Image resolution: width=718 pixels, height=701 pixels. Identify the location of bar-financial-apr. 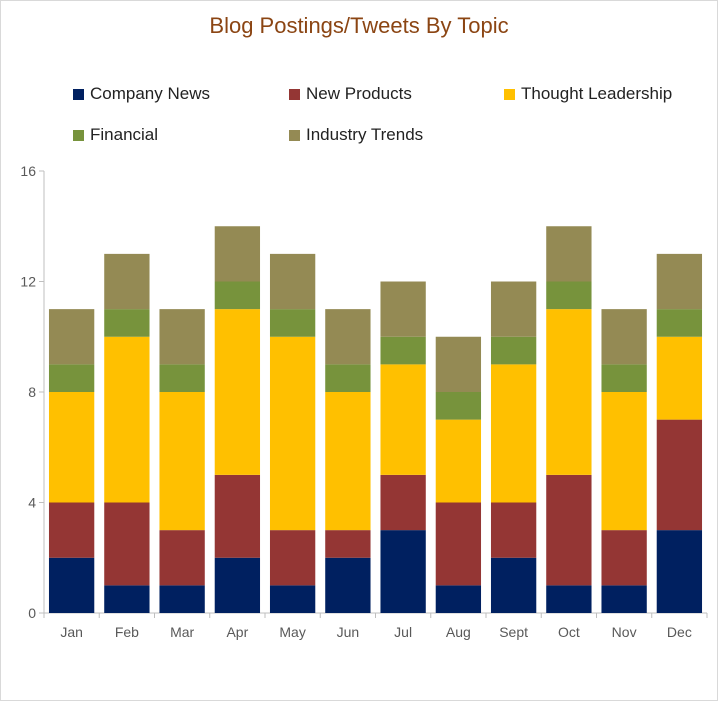
(237, 295).